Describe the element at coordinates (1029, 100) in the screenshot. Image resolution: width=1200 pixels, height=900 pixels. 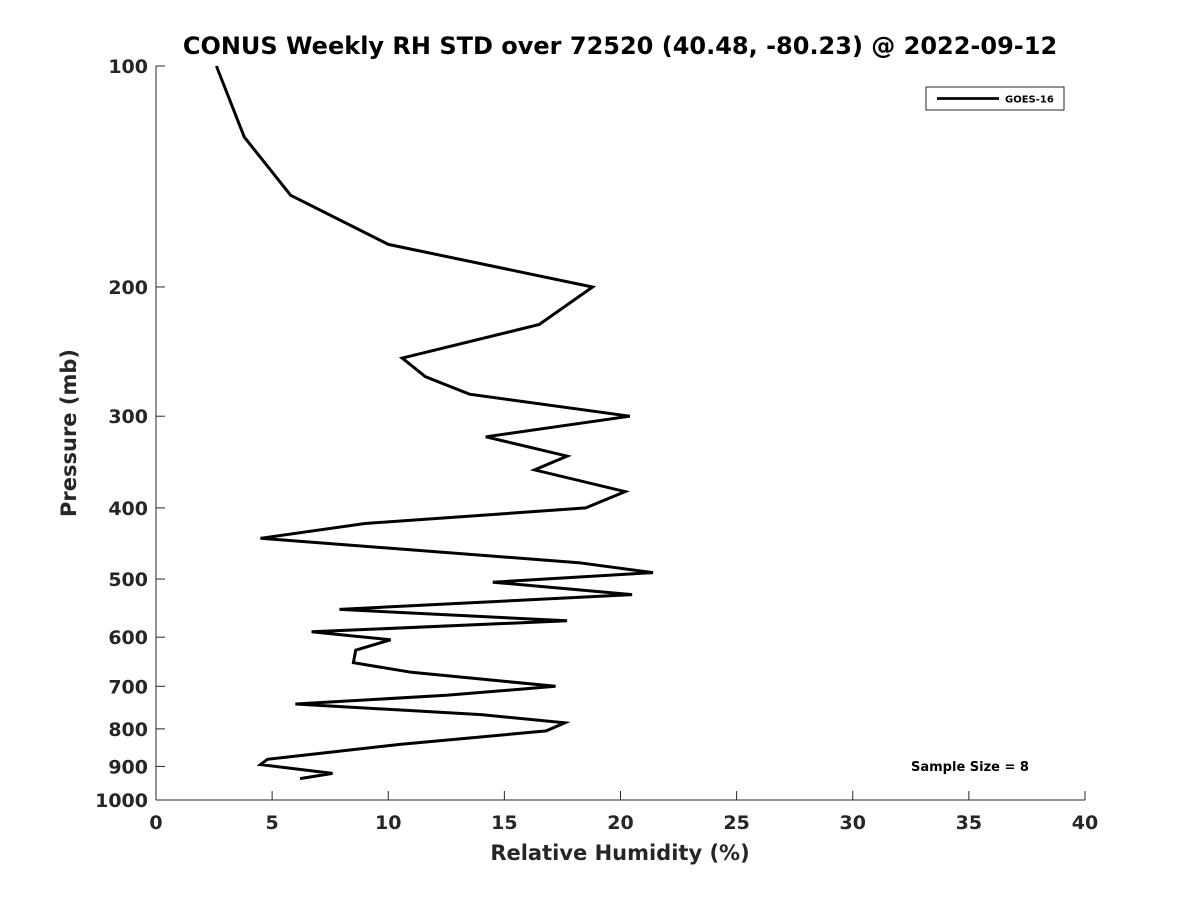
I see `legend-label: GOES-16` at that location.